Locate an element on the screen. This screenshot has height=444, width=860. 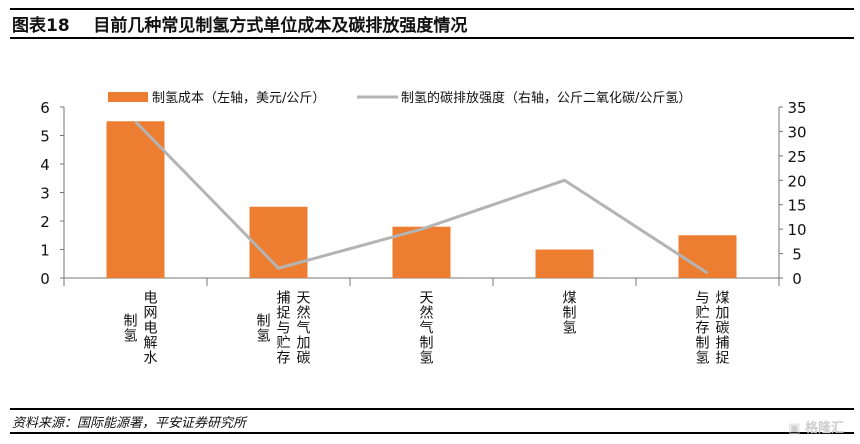
right-tick-label: 20 is located at coordinates (796, 181).